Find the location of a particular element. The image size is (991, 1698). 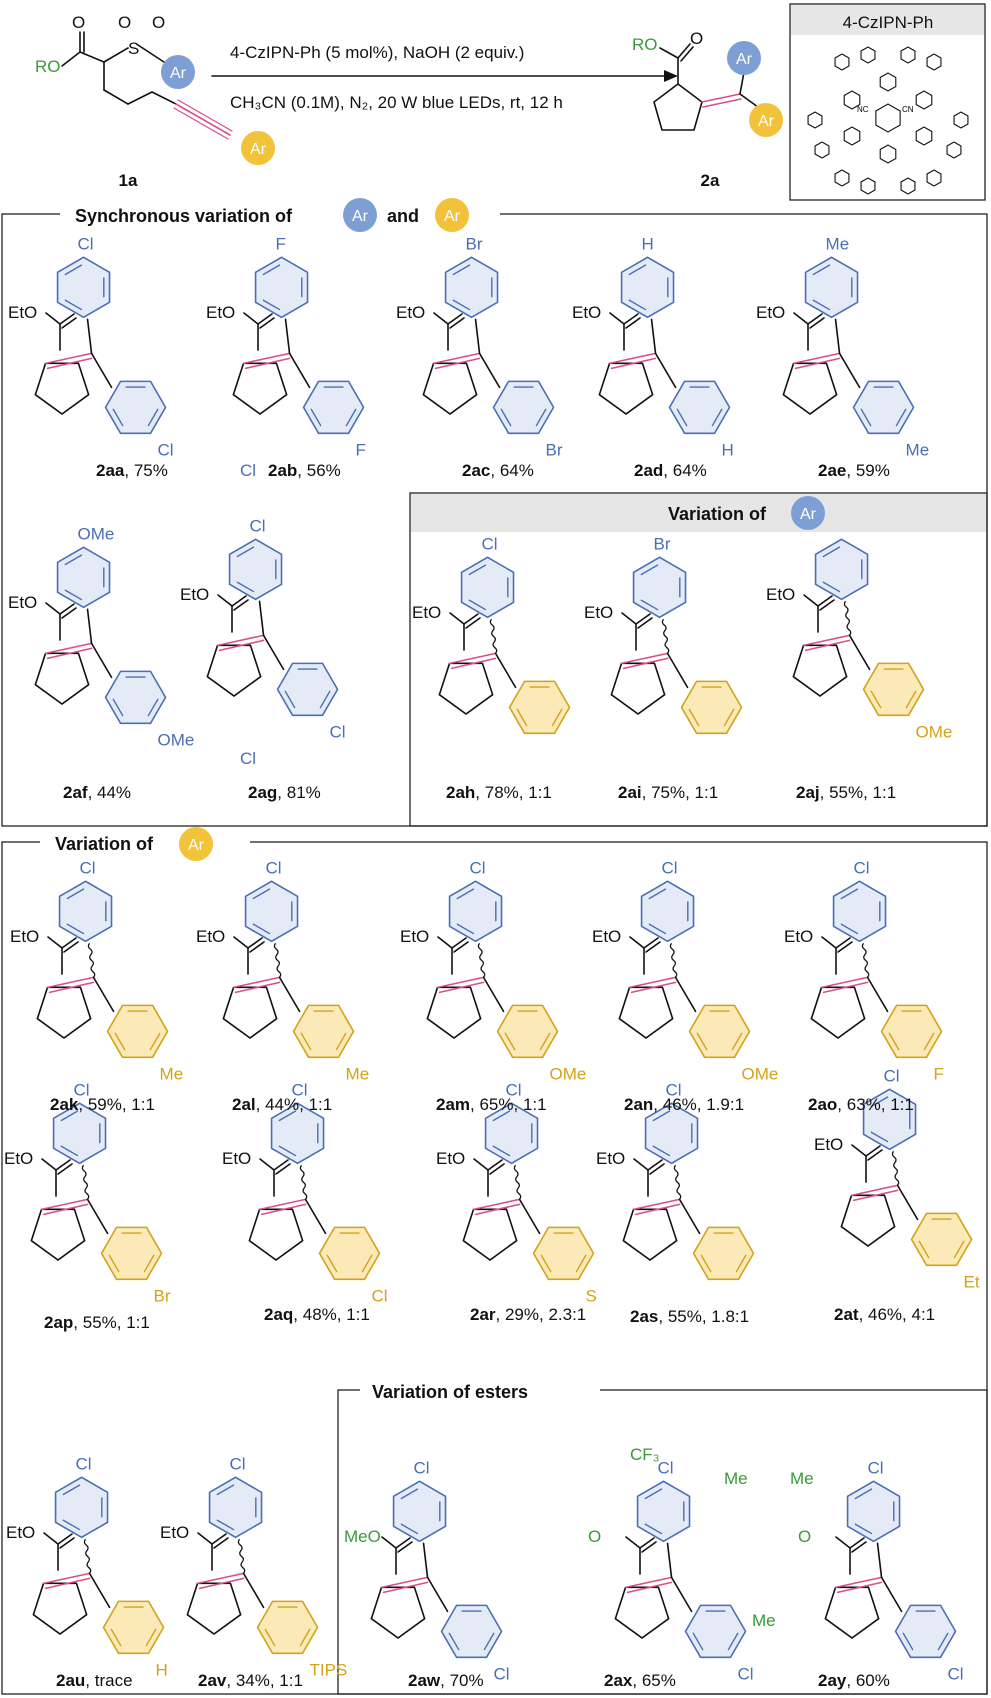

aryl-substituent-bottom: Cl is located at coordinates (502, 1673).